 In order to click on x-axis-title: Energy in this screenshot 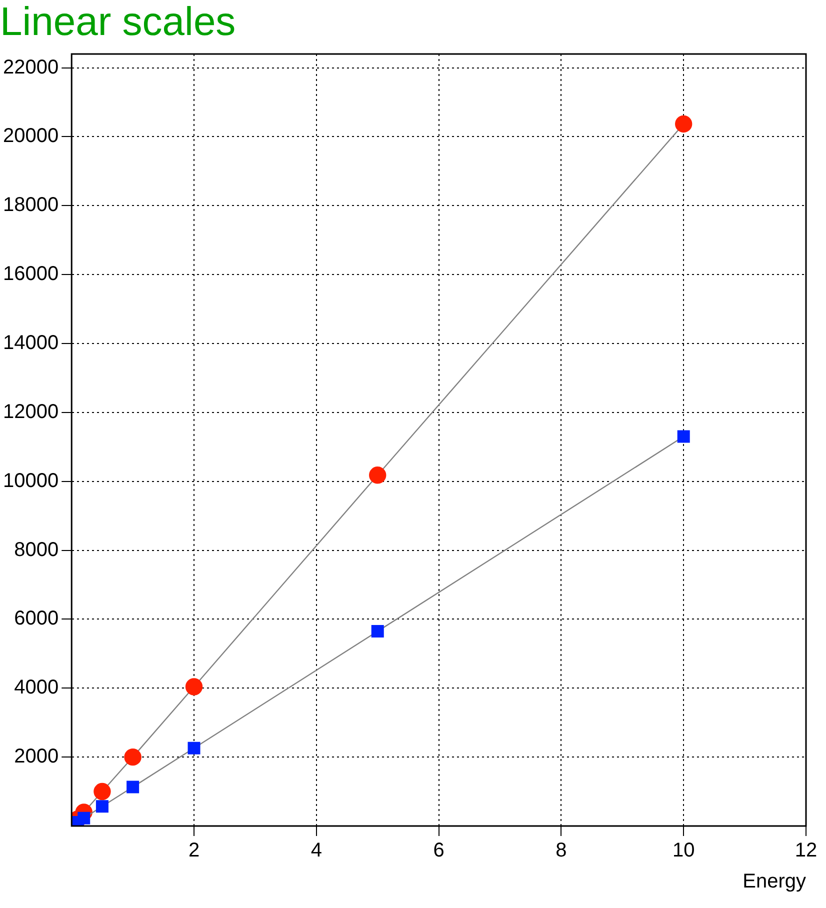, I will do `click(774, 881)`.